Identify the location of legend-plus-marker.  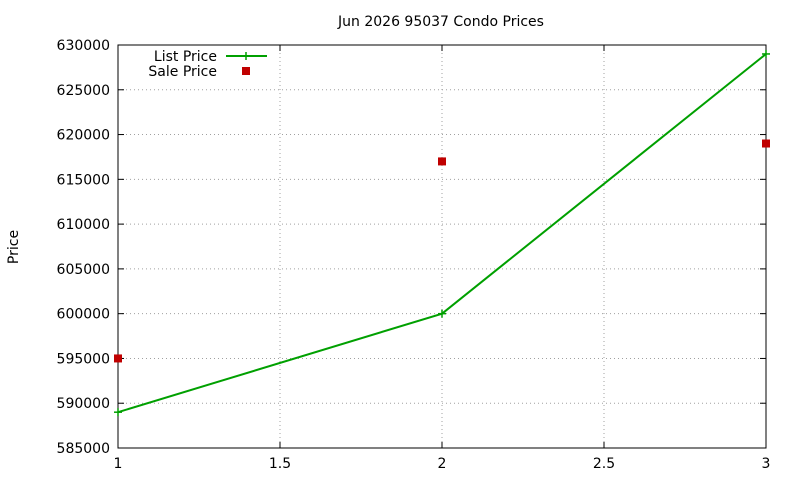
(246, 56).